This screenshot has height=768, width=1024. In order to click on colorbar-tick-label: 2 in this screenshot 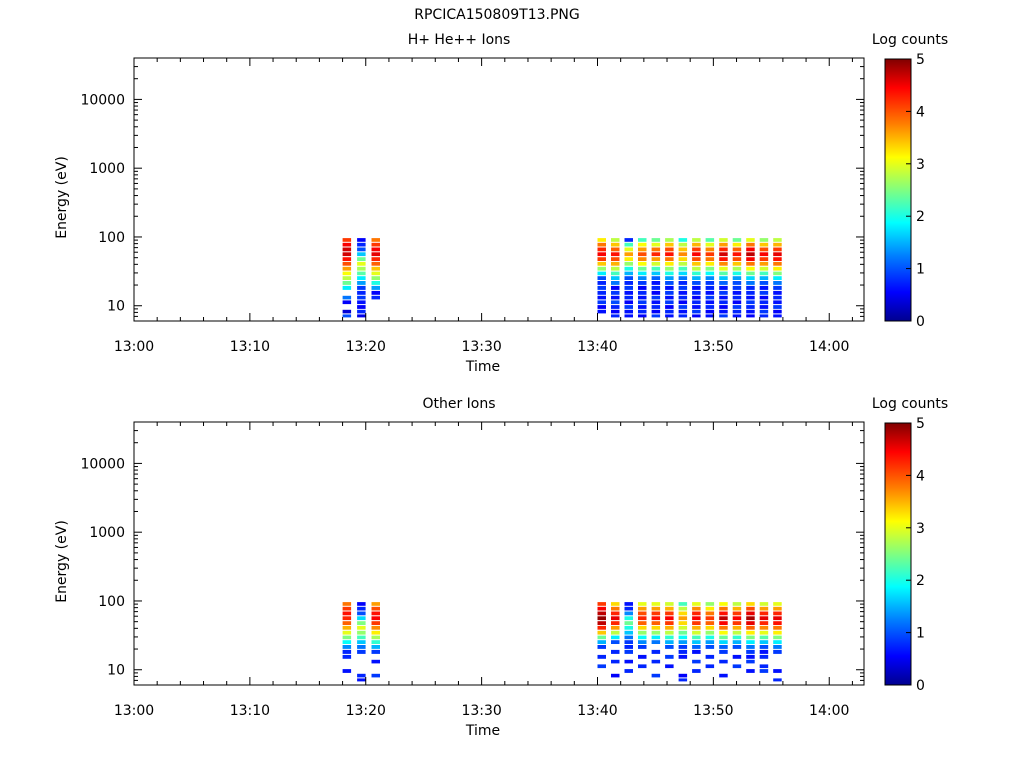, I will do `click(920, 581)`.